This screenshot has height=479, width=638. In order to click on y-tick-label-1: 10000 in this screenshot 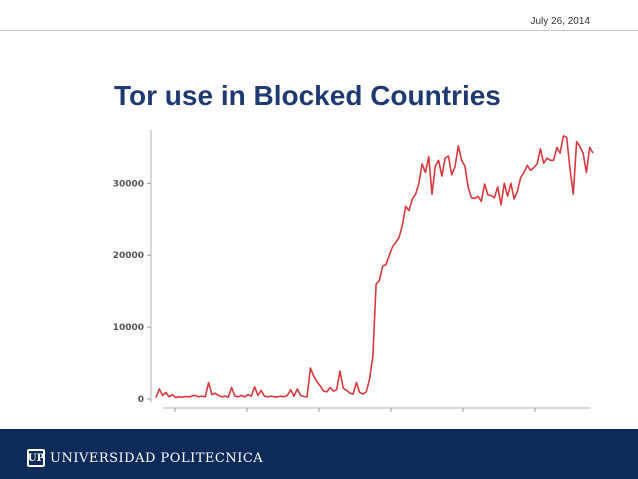, I will do `click(128, 328)`.